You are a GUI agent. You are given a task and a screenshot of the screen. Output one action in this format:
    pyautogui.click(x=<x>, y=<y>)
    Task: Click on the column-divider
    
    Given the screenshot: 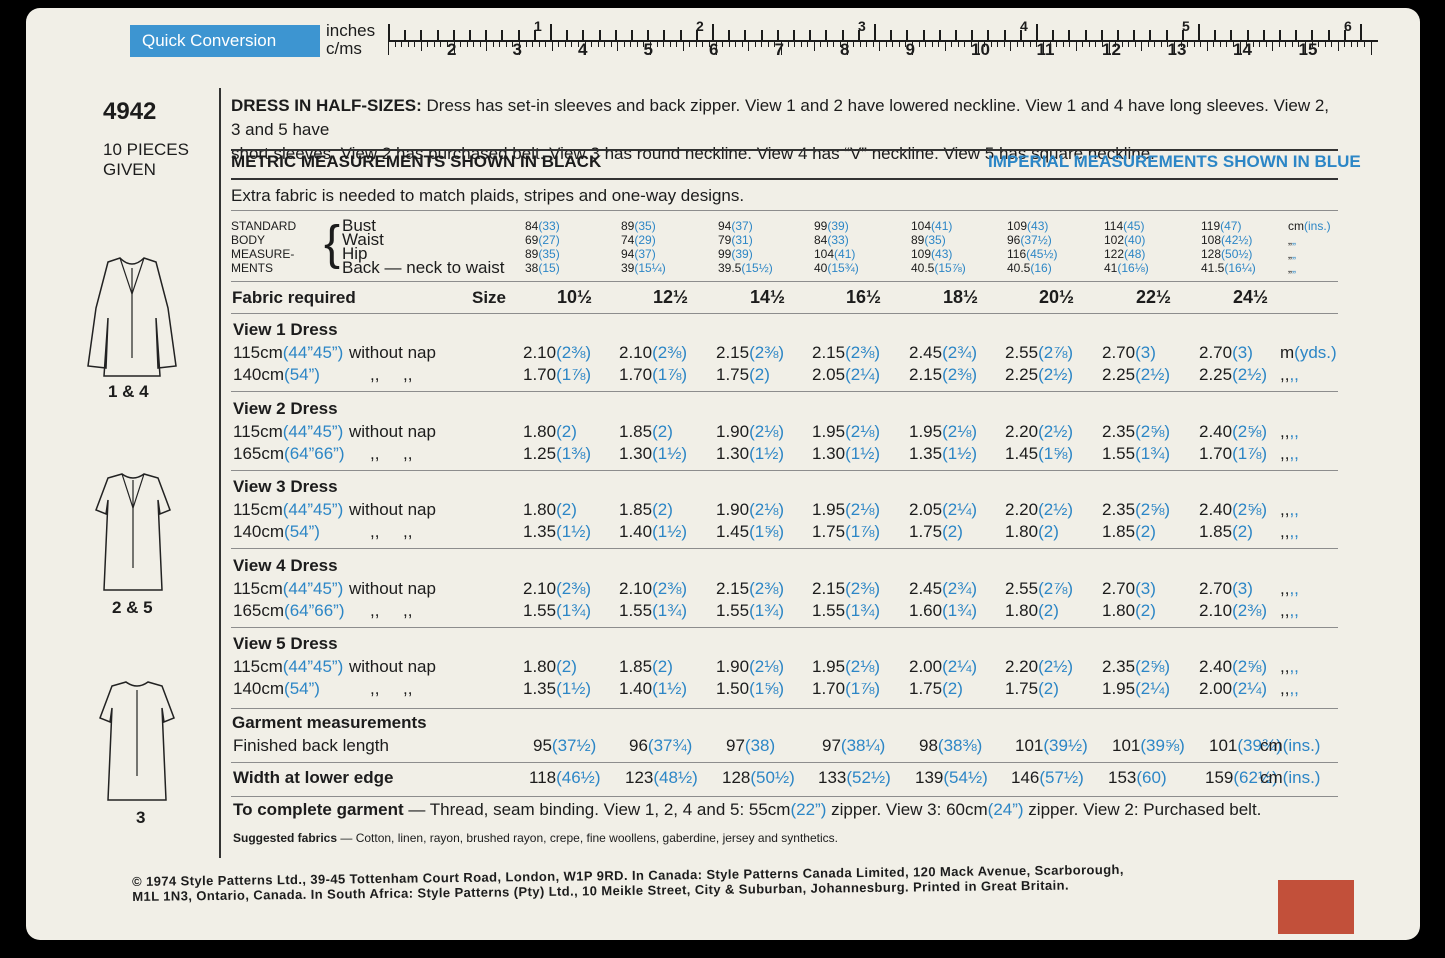 What is the action you would take?
    pyautogui.click(x=220, y=473)
    